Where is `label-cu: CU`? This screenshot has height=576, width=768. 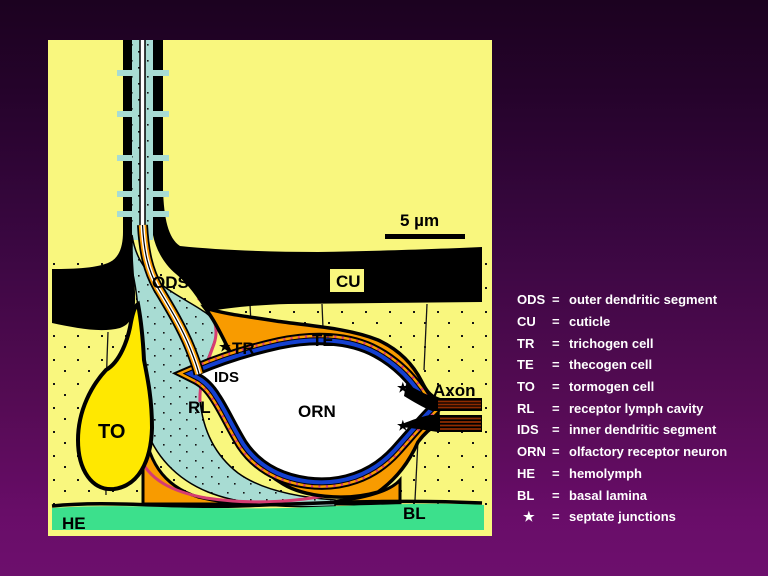 label-cu: CU is located at coordinates (348, 281).